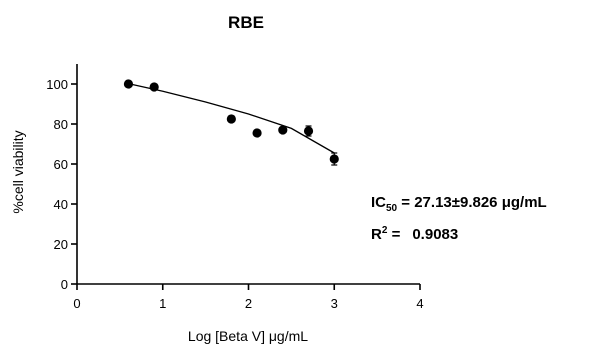  Describe the element at coordinates (384, 230) in the screenshot. I see `r2-superscript: 2` at that location.